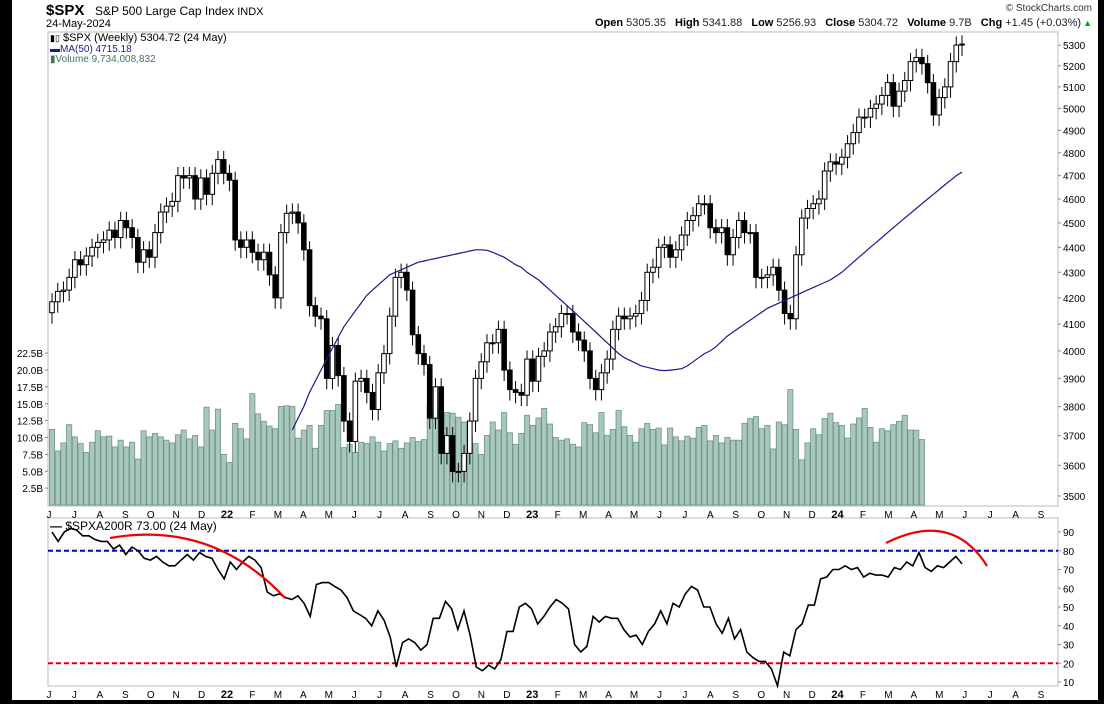  Describe the element at coordinates (609, 23) in the screenshot. I see `open-label: Open` at that location.